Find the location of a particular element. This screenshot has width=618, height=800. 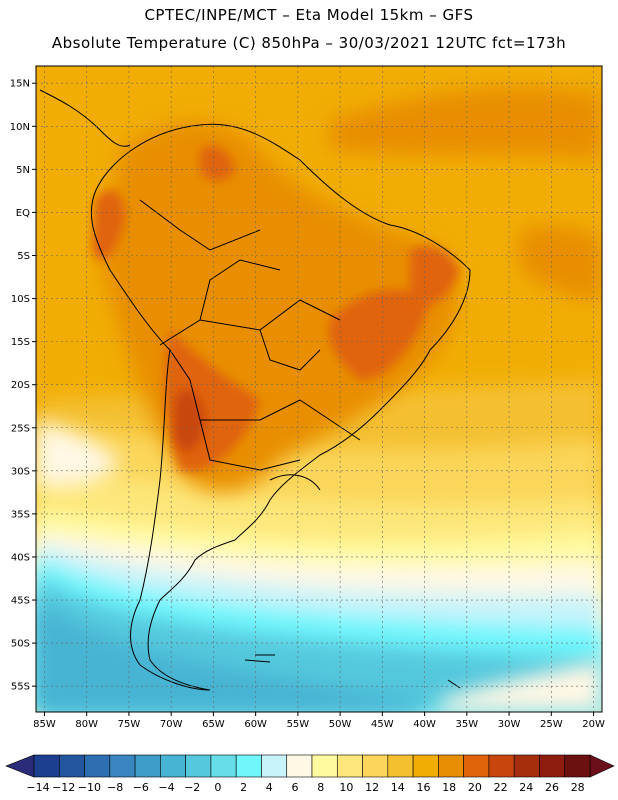

lon-tick-label: 40W is located at coordinates (424, 724).